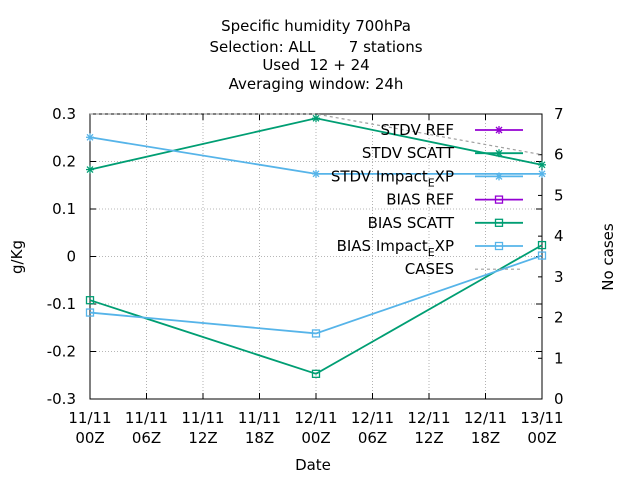 The height and width of the screenshot is (480, 640). I want to click on y2-tick-label: 5, so click(559, 195).